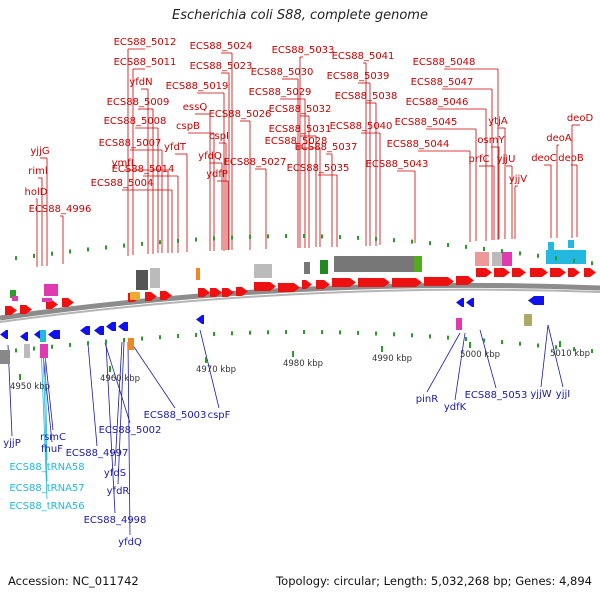 The width and height of the screenshot is (600, 600). Describe the element at coordinates (73, 581) in the screenshot. I see `accession-text: Accession: NC_011742` at that location.